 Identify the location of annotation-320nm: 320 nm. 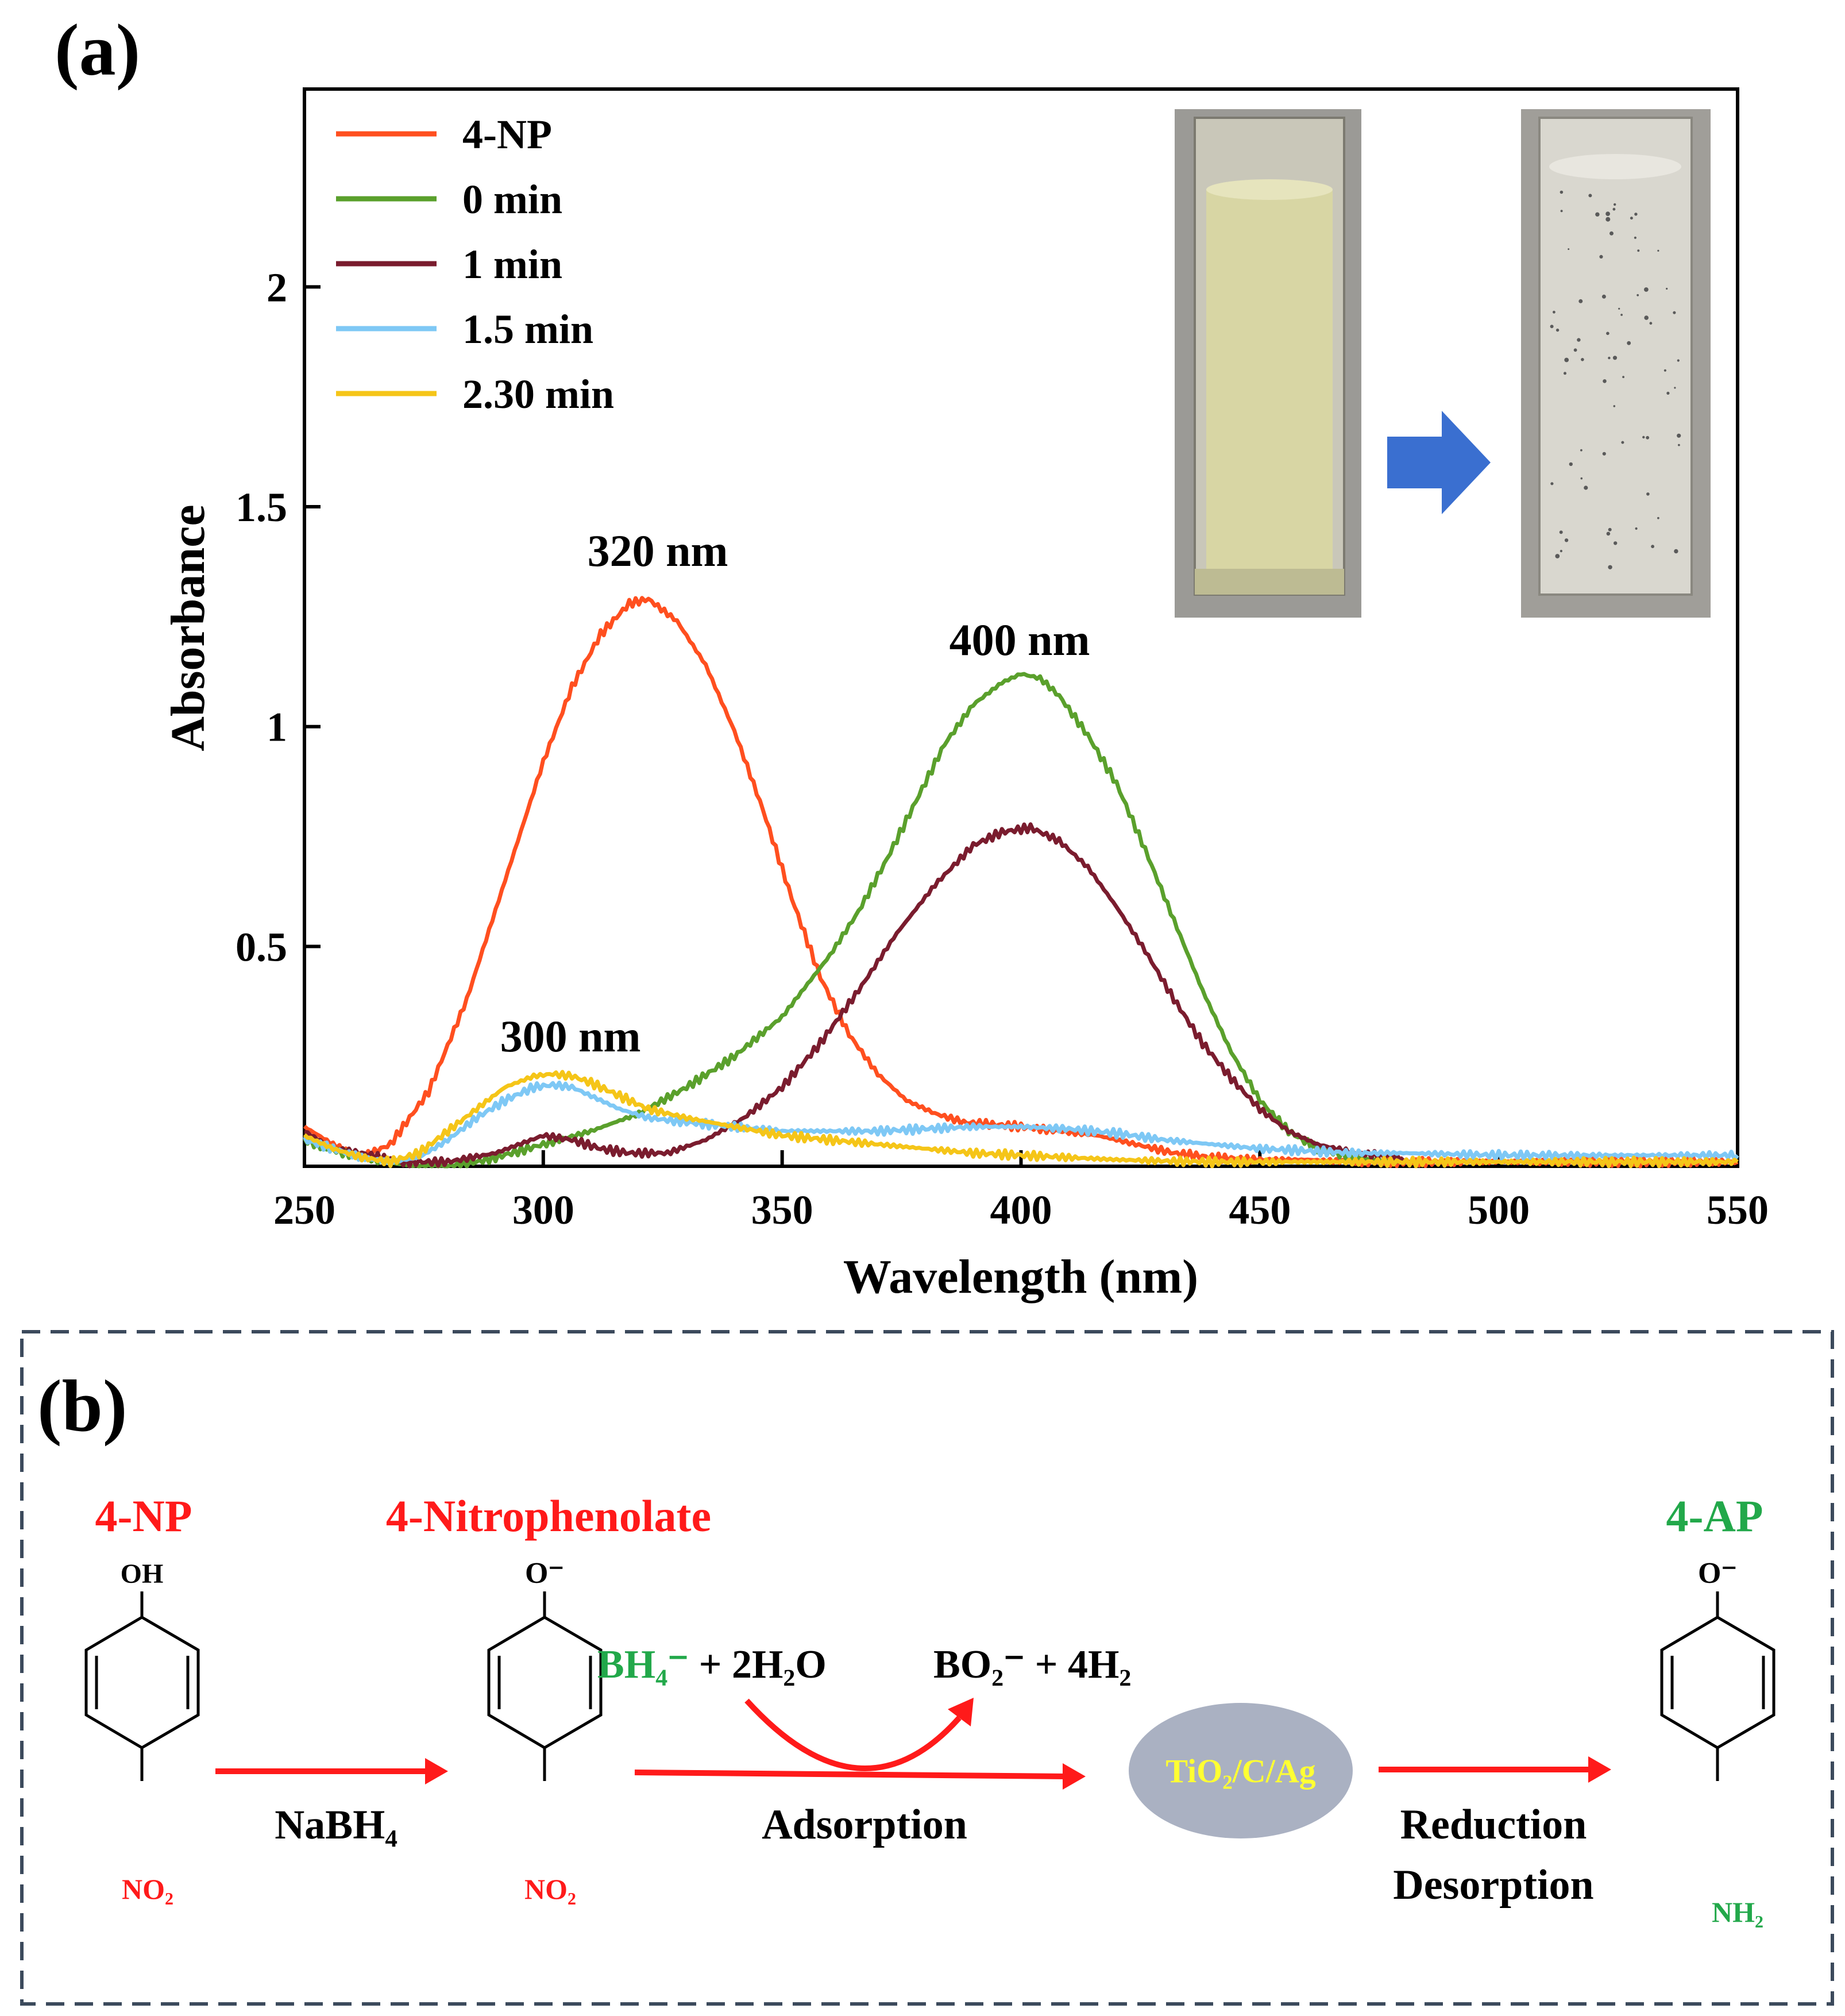
(658, 551).